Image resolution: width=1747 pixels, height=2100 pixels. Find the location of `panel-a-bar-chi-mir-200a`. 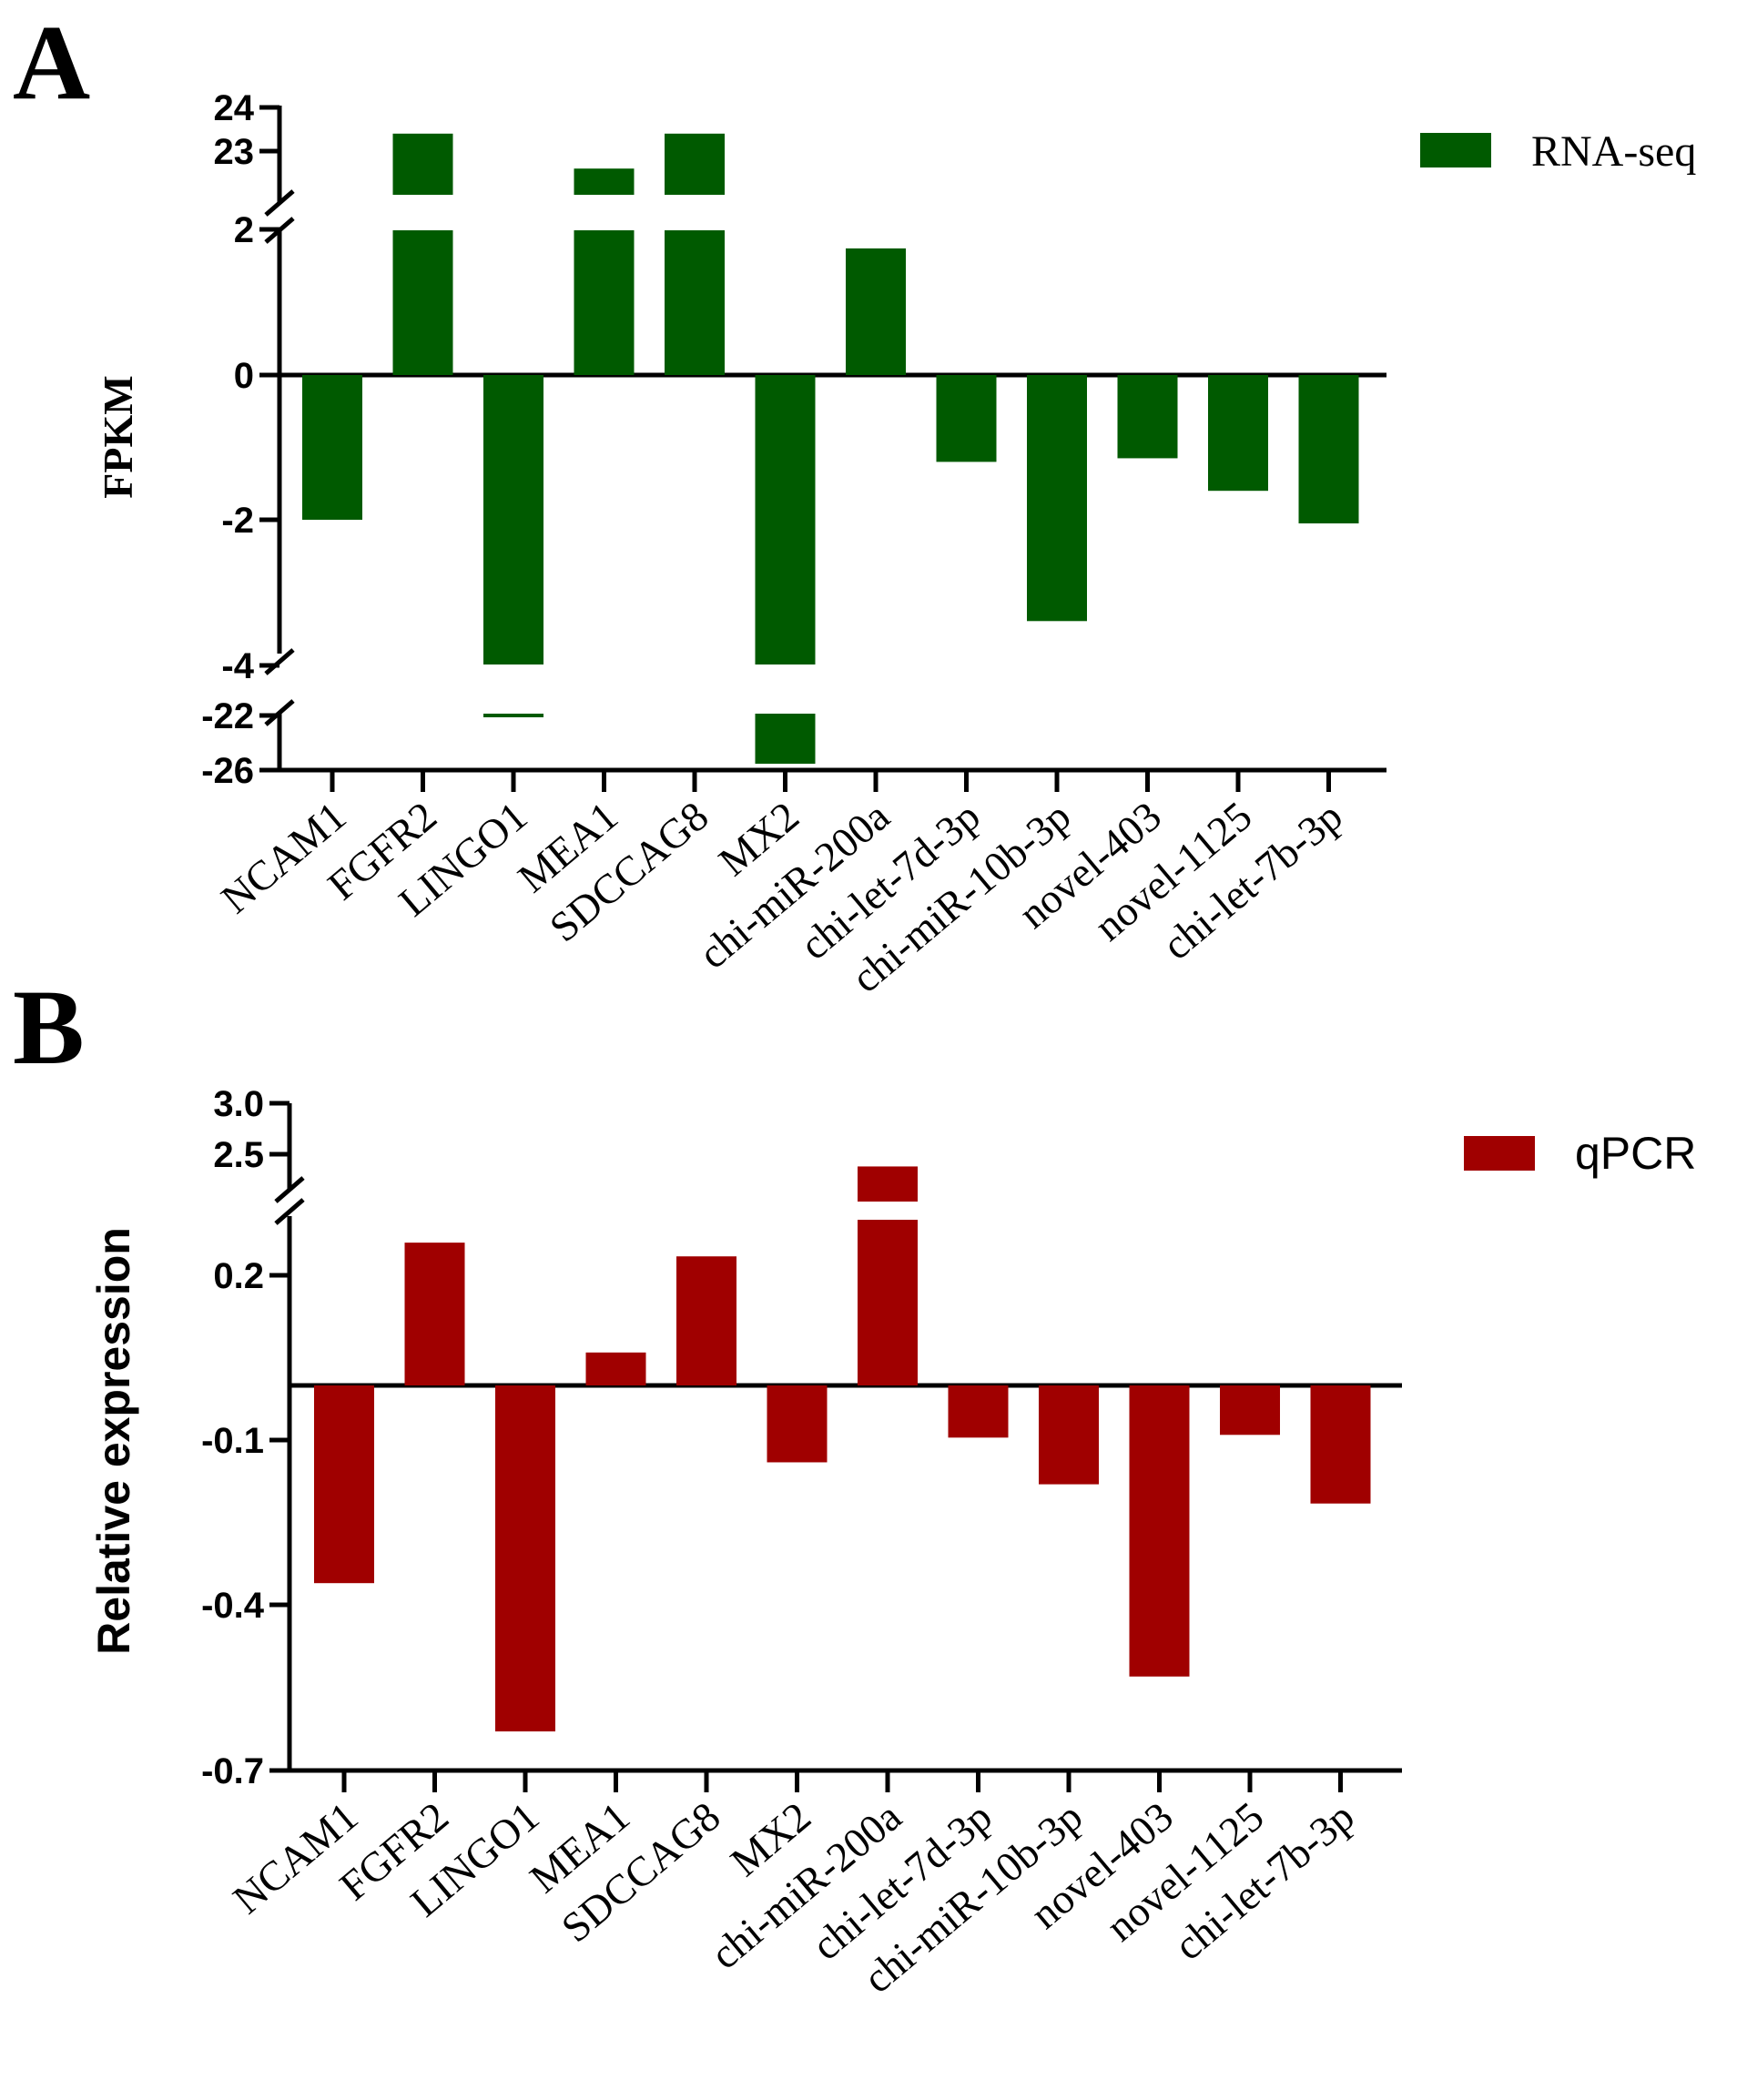

panel-a-bar-chi-mir-200a is located at coordinates (876, 311).